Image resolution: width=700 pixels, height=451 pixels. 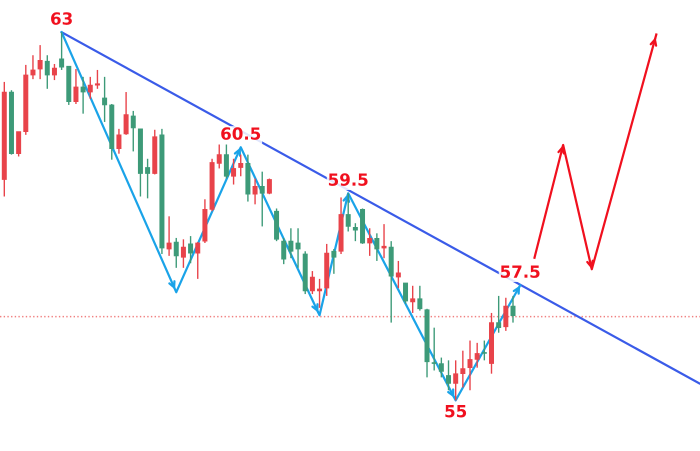 What do you see at coordinates (520, 272) in the screenshot?
I see `annotation: 57.5` at bounding box center [520, 272].